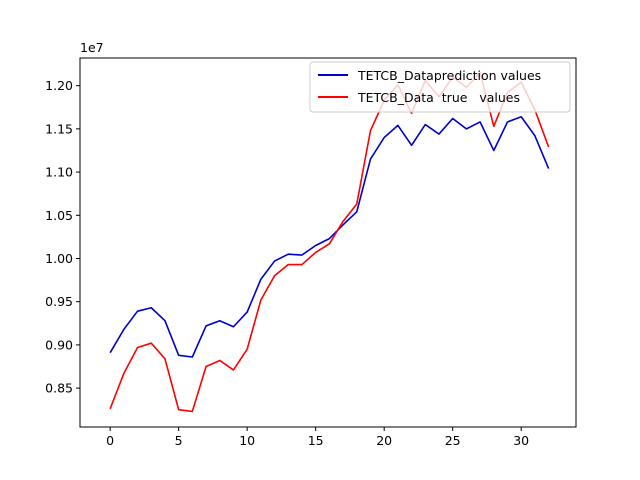  What do you see at coordinates (59, 258) in the screenshot?
I see `y-tick-label: 1.00` at bounding box center [59, 258].